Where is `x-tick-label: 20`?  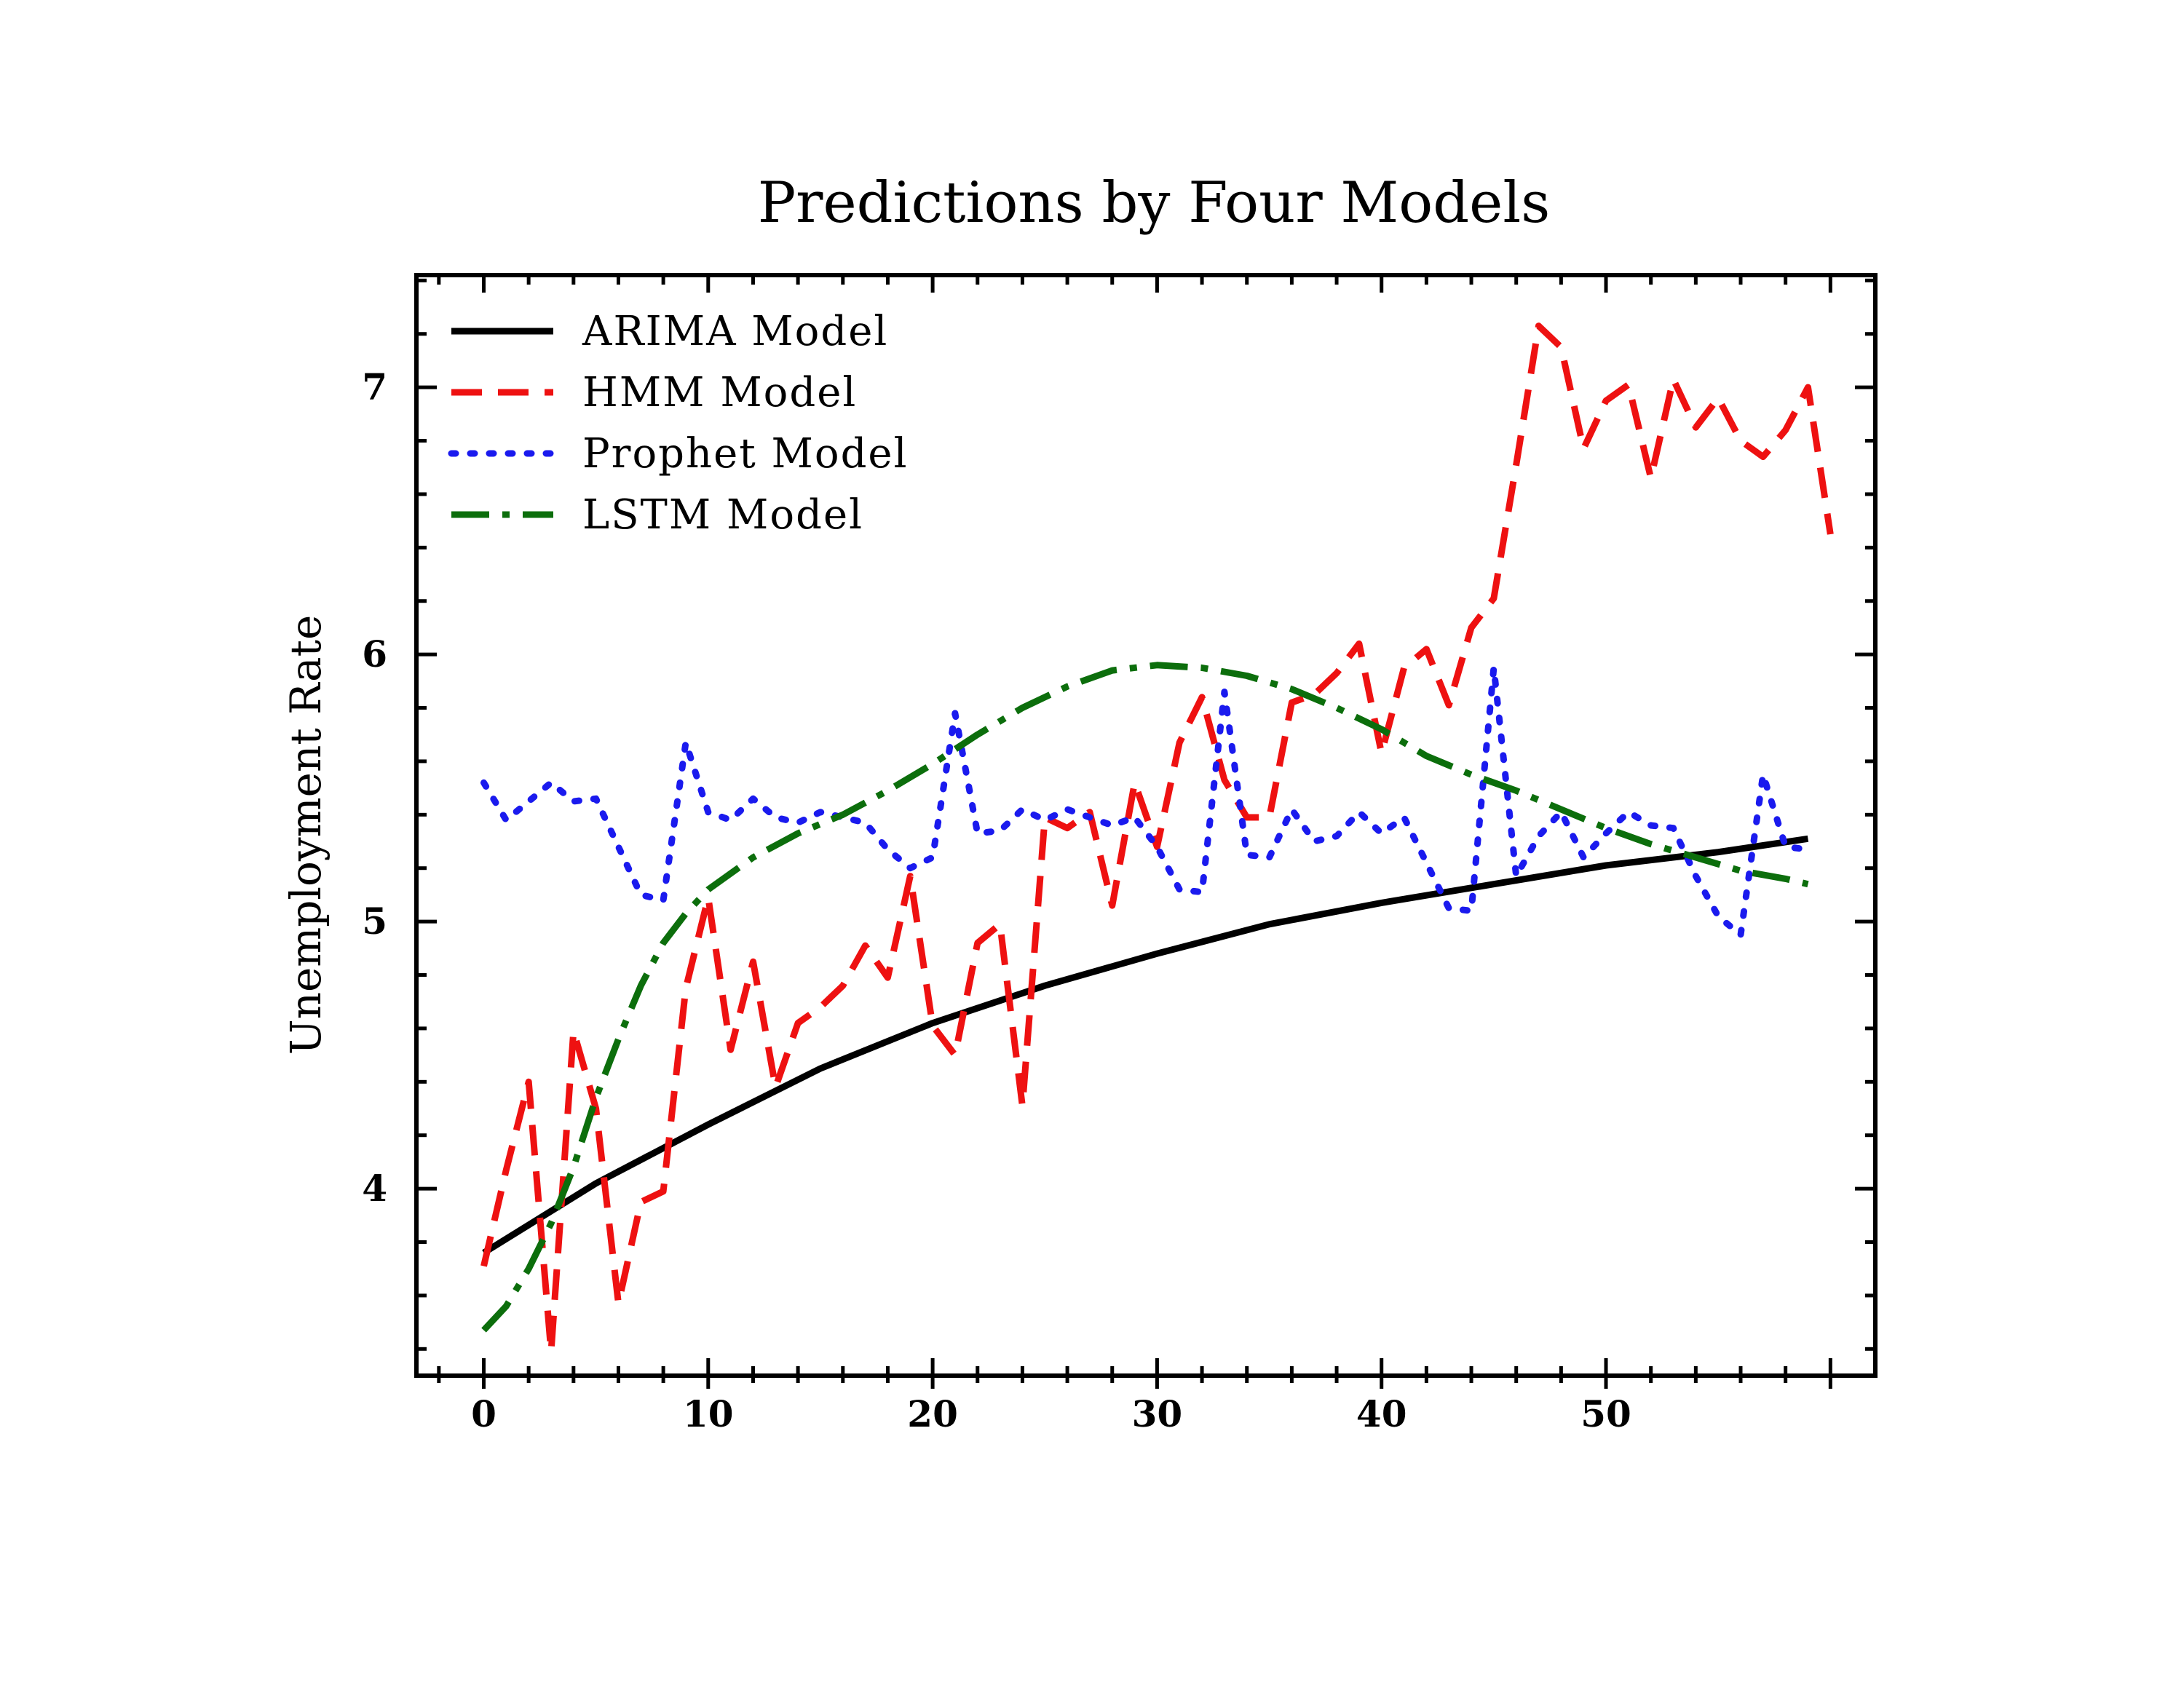 x-tick-label: 20 is located at coordinates (932, 1414).